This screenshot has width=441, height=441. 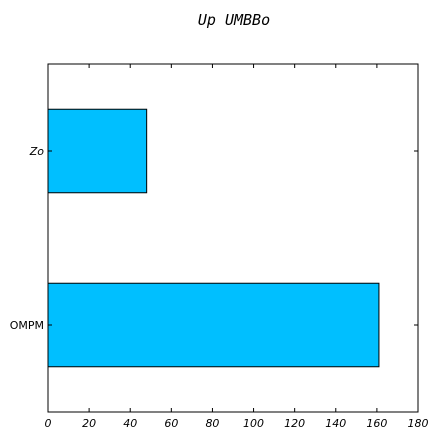 I want to click on category-label: OMPM, so click(x=27, y=325).